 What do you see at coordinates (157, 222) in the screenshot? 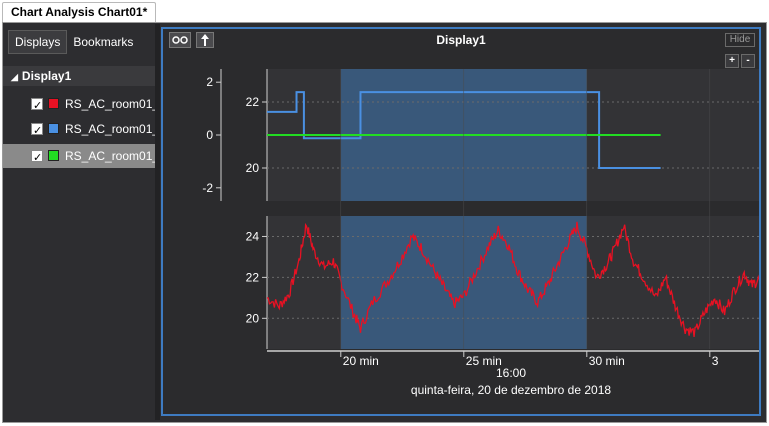
I see `panel-splitter` at bounding box center [157, 222].